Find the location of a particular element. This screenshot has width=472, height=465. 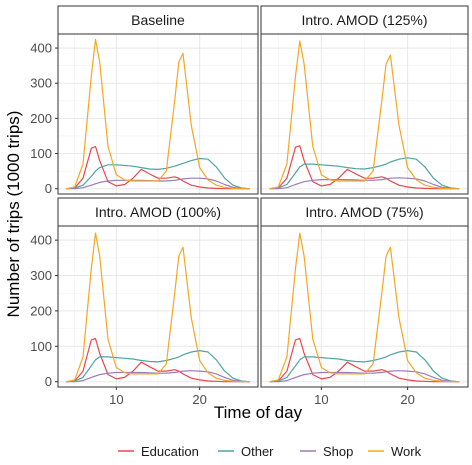

panel-title: Baseline is located at coordinates (158, 20).